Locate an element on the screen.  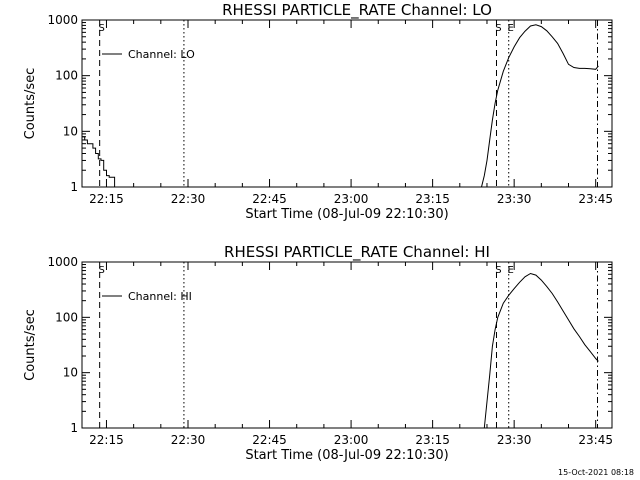
panel-1-xtick-label: 23:15 is located at coordinates (432, 199).